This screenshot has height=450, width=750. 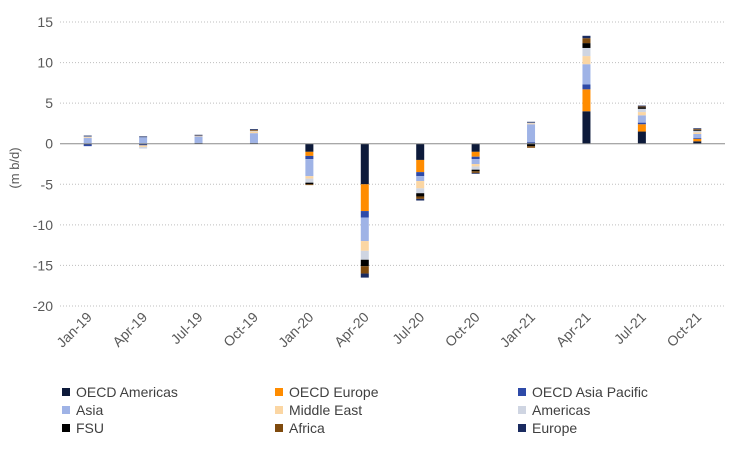 What do you see at coordinates (120, 392) in the screenshot?
I see `legend-item: OECD Americas` at bounding box center [120, 392].